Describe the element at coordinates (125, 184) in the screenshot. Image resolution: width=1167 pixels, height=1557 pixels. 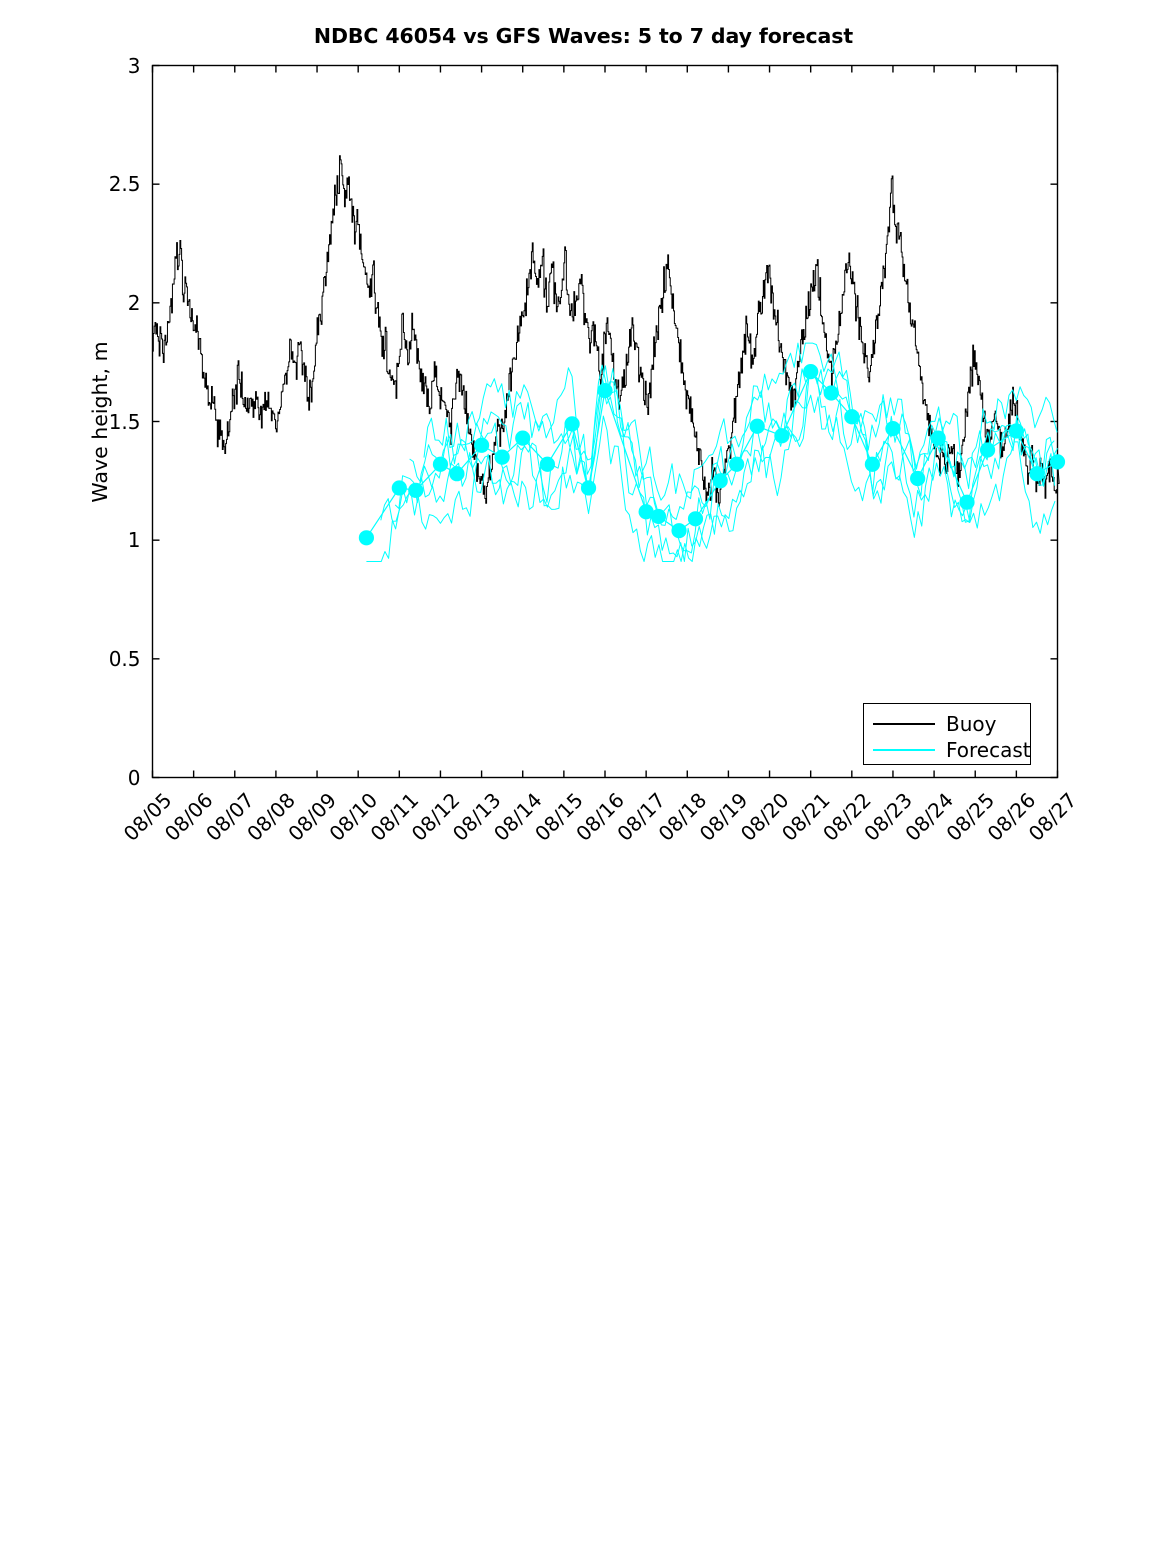
I see `y-tick-label: 2.5` at that location.